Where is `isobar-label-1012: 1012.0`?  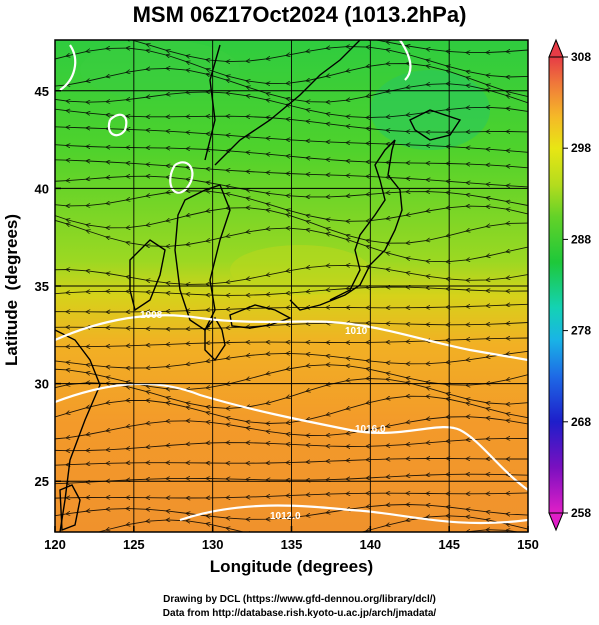
isobar-label-1012: 1012.0 is located at coordinates (285, 516).